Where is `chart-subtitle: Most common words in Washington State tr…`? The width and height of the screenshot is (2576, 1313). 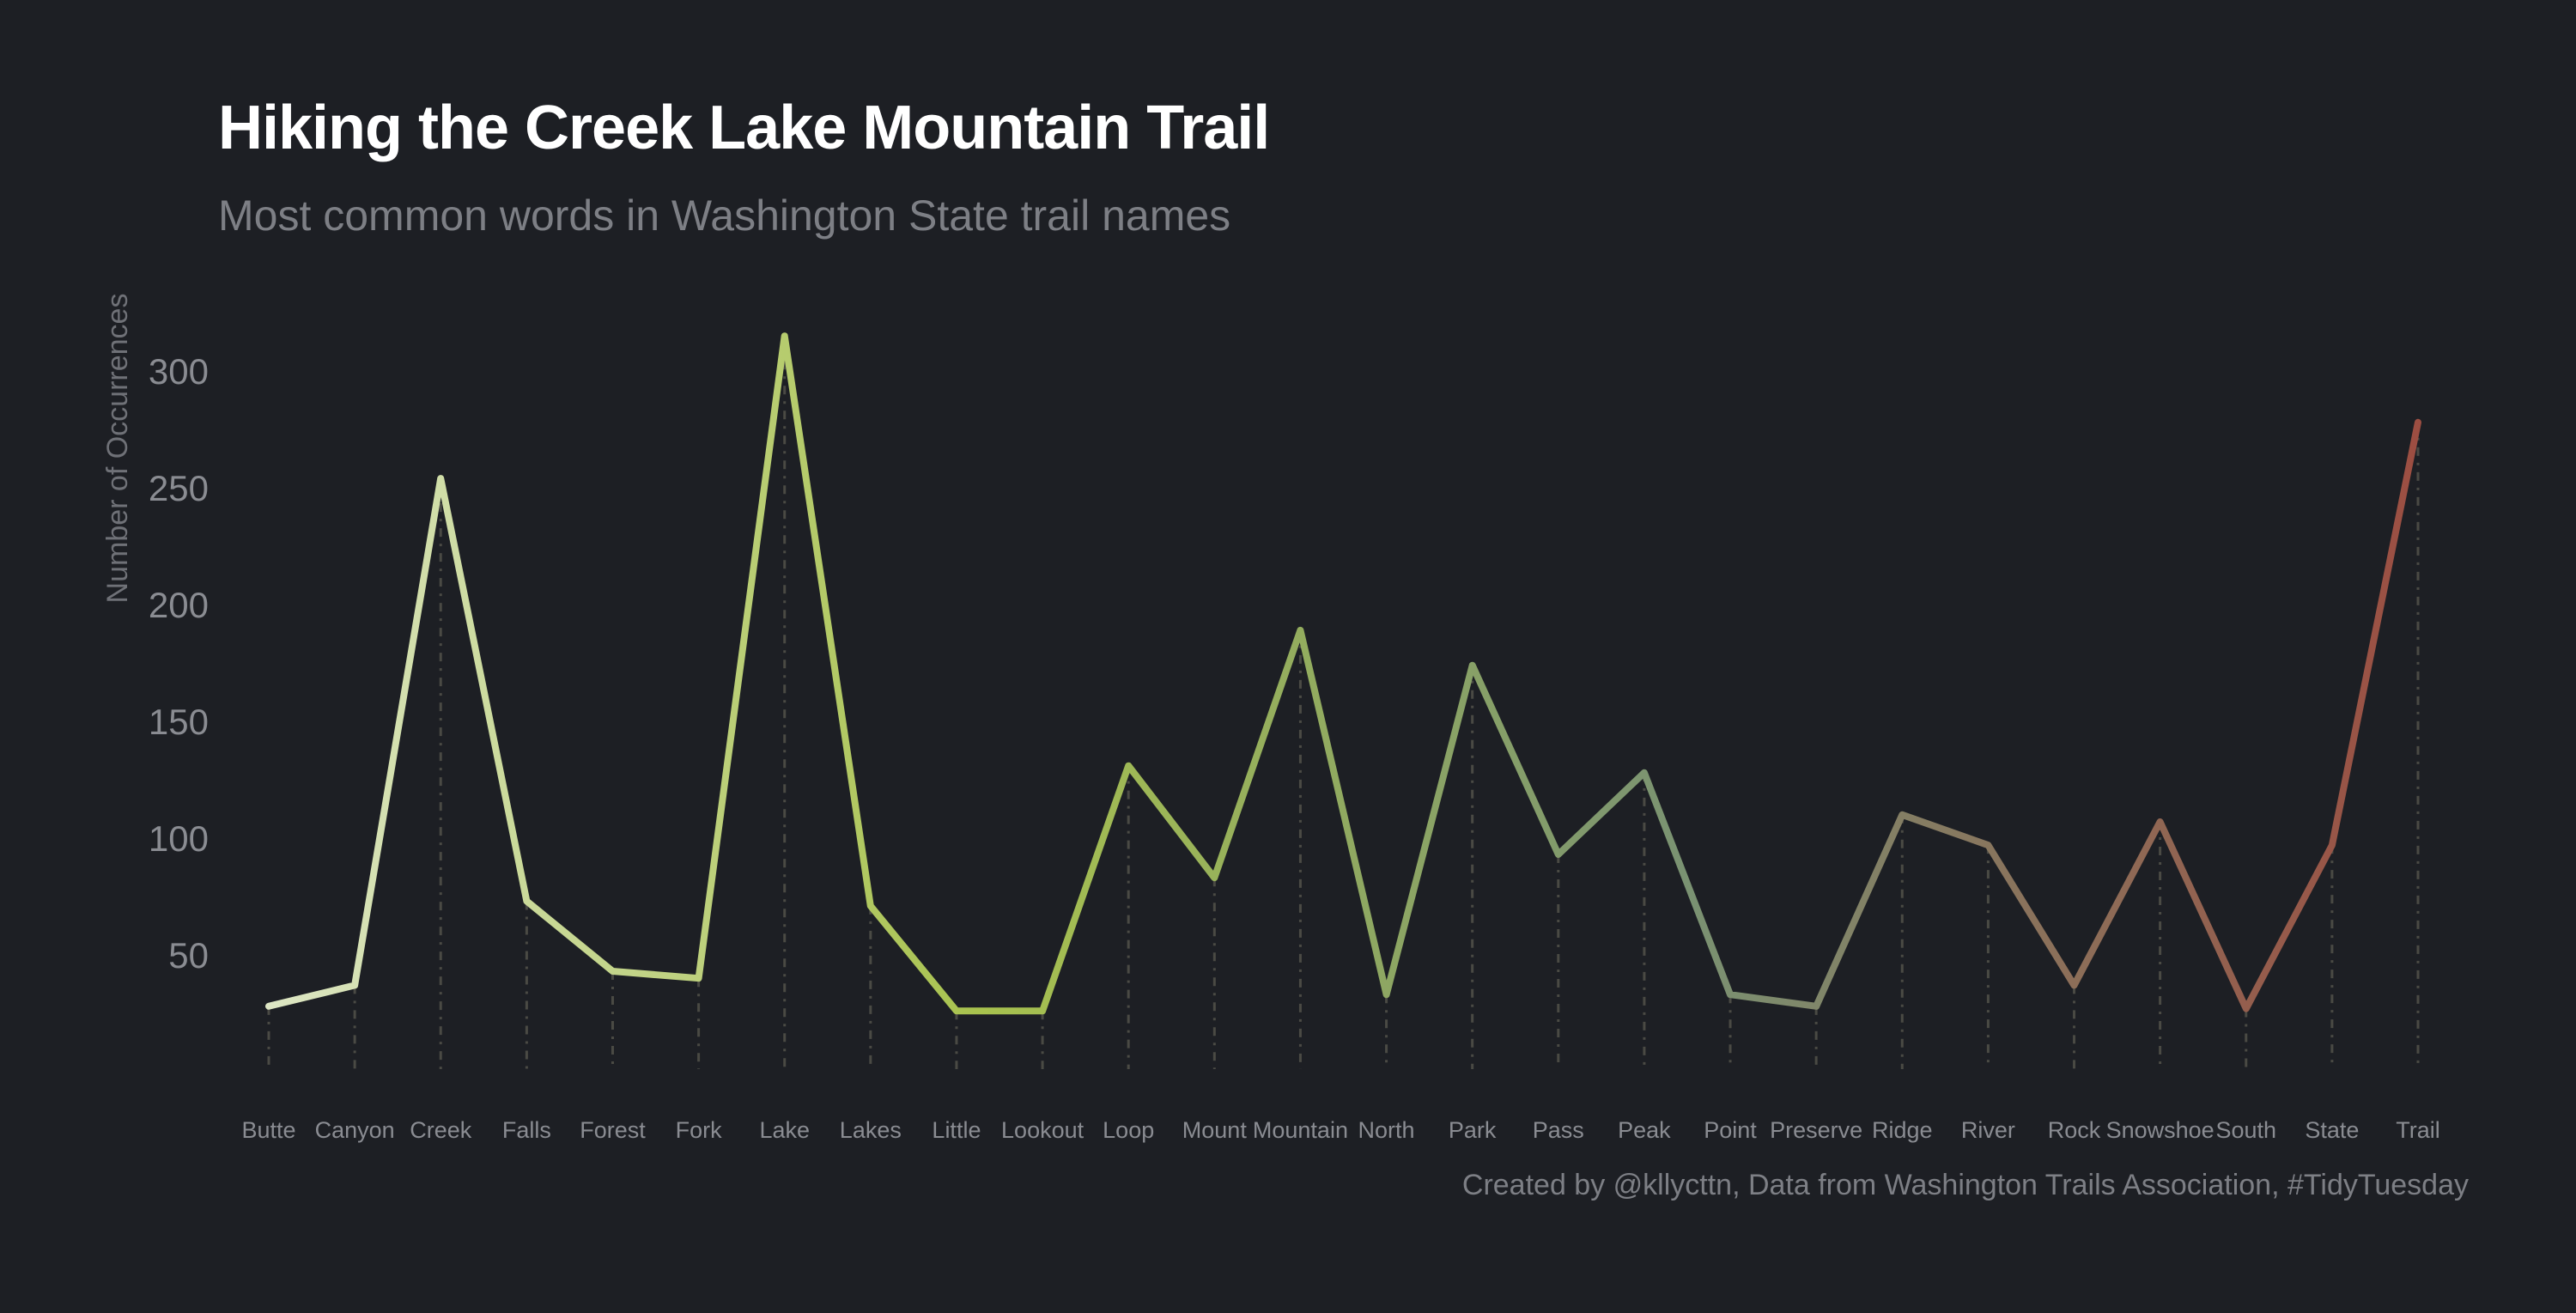
chart-subtitle: Most common words in Washington State tr… is located at coordinates (724, 215).